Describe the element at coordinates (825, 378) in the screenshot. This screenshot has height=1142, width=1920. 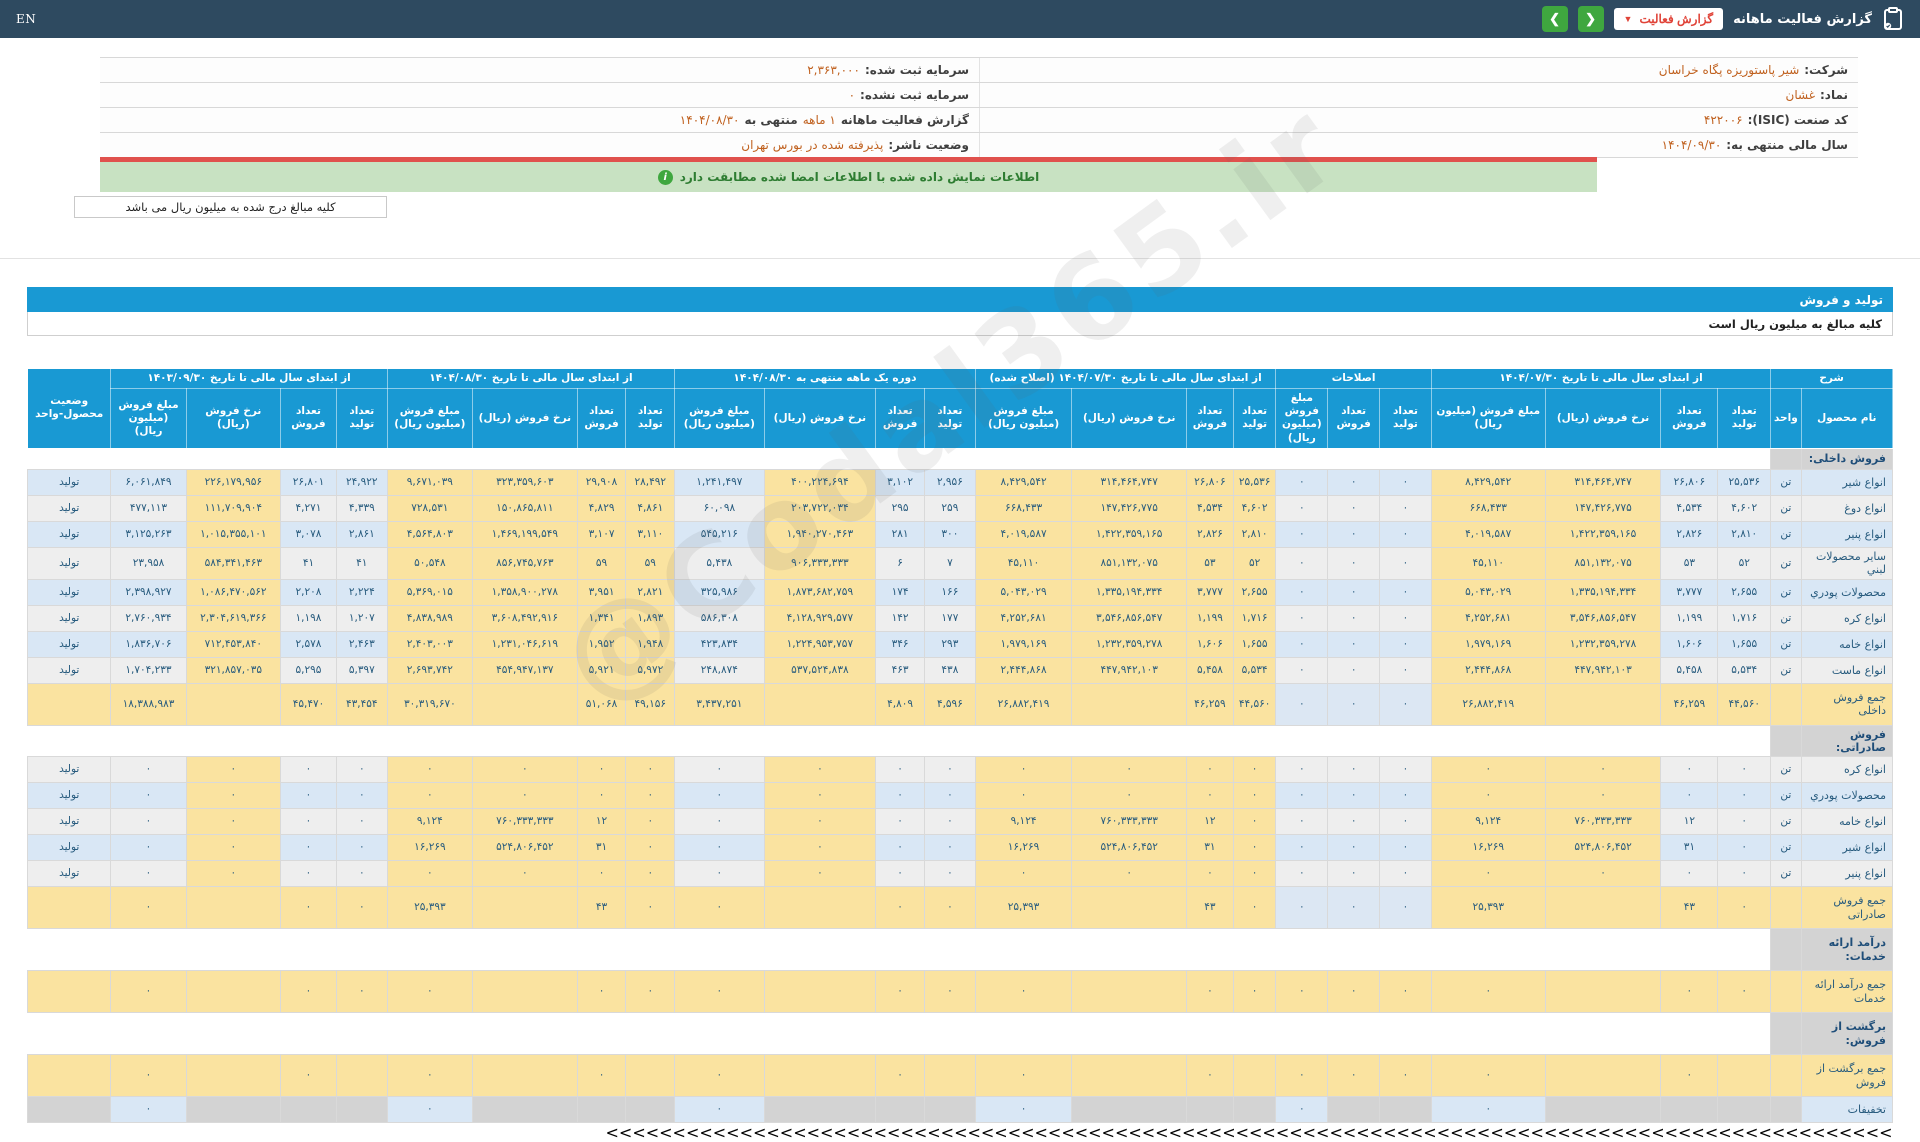
I see `group-header: دوره یک ماهه منتهی به ۱۴۰۴/۰۸/۳۰` at that location.